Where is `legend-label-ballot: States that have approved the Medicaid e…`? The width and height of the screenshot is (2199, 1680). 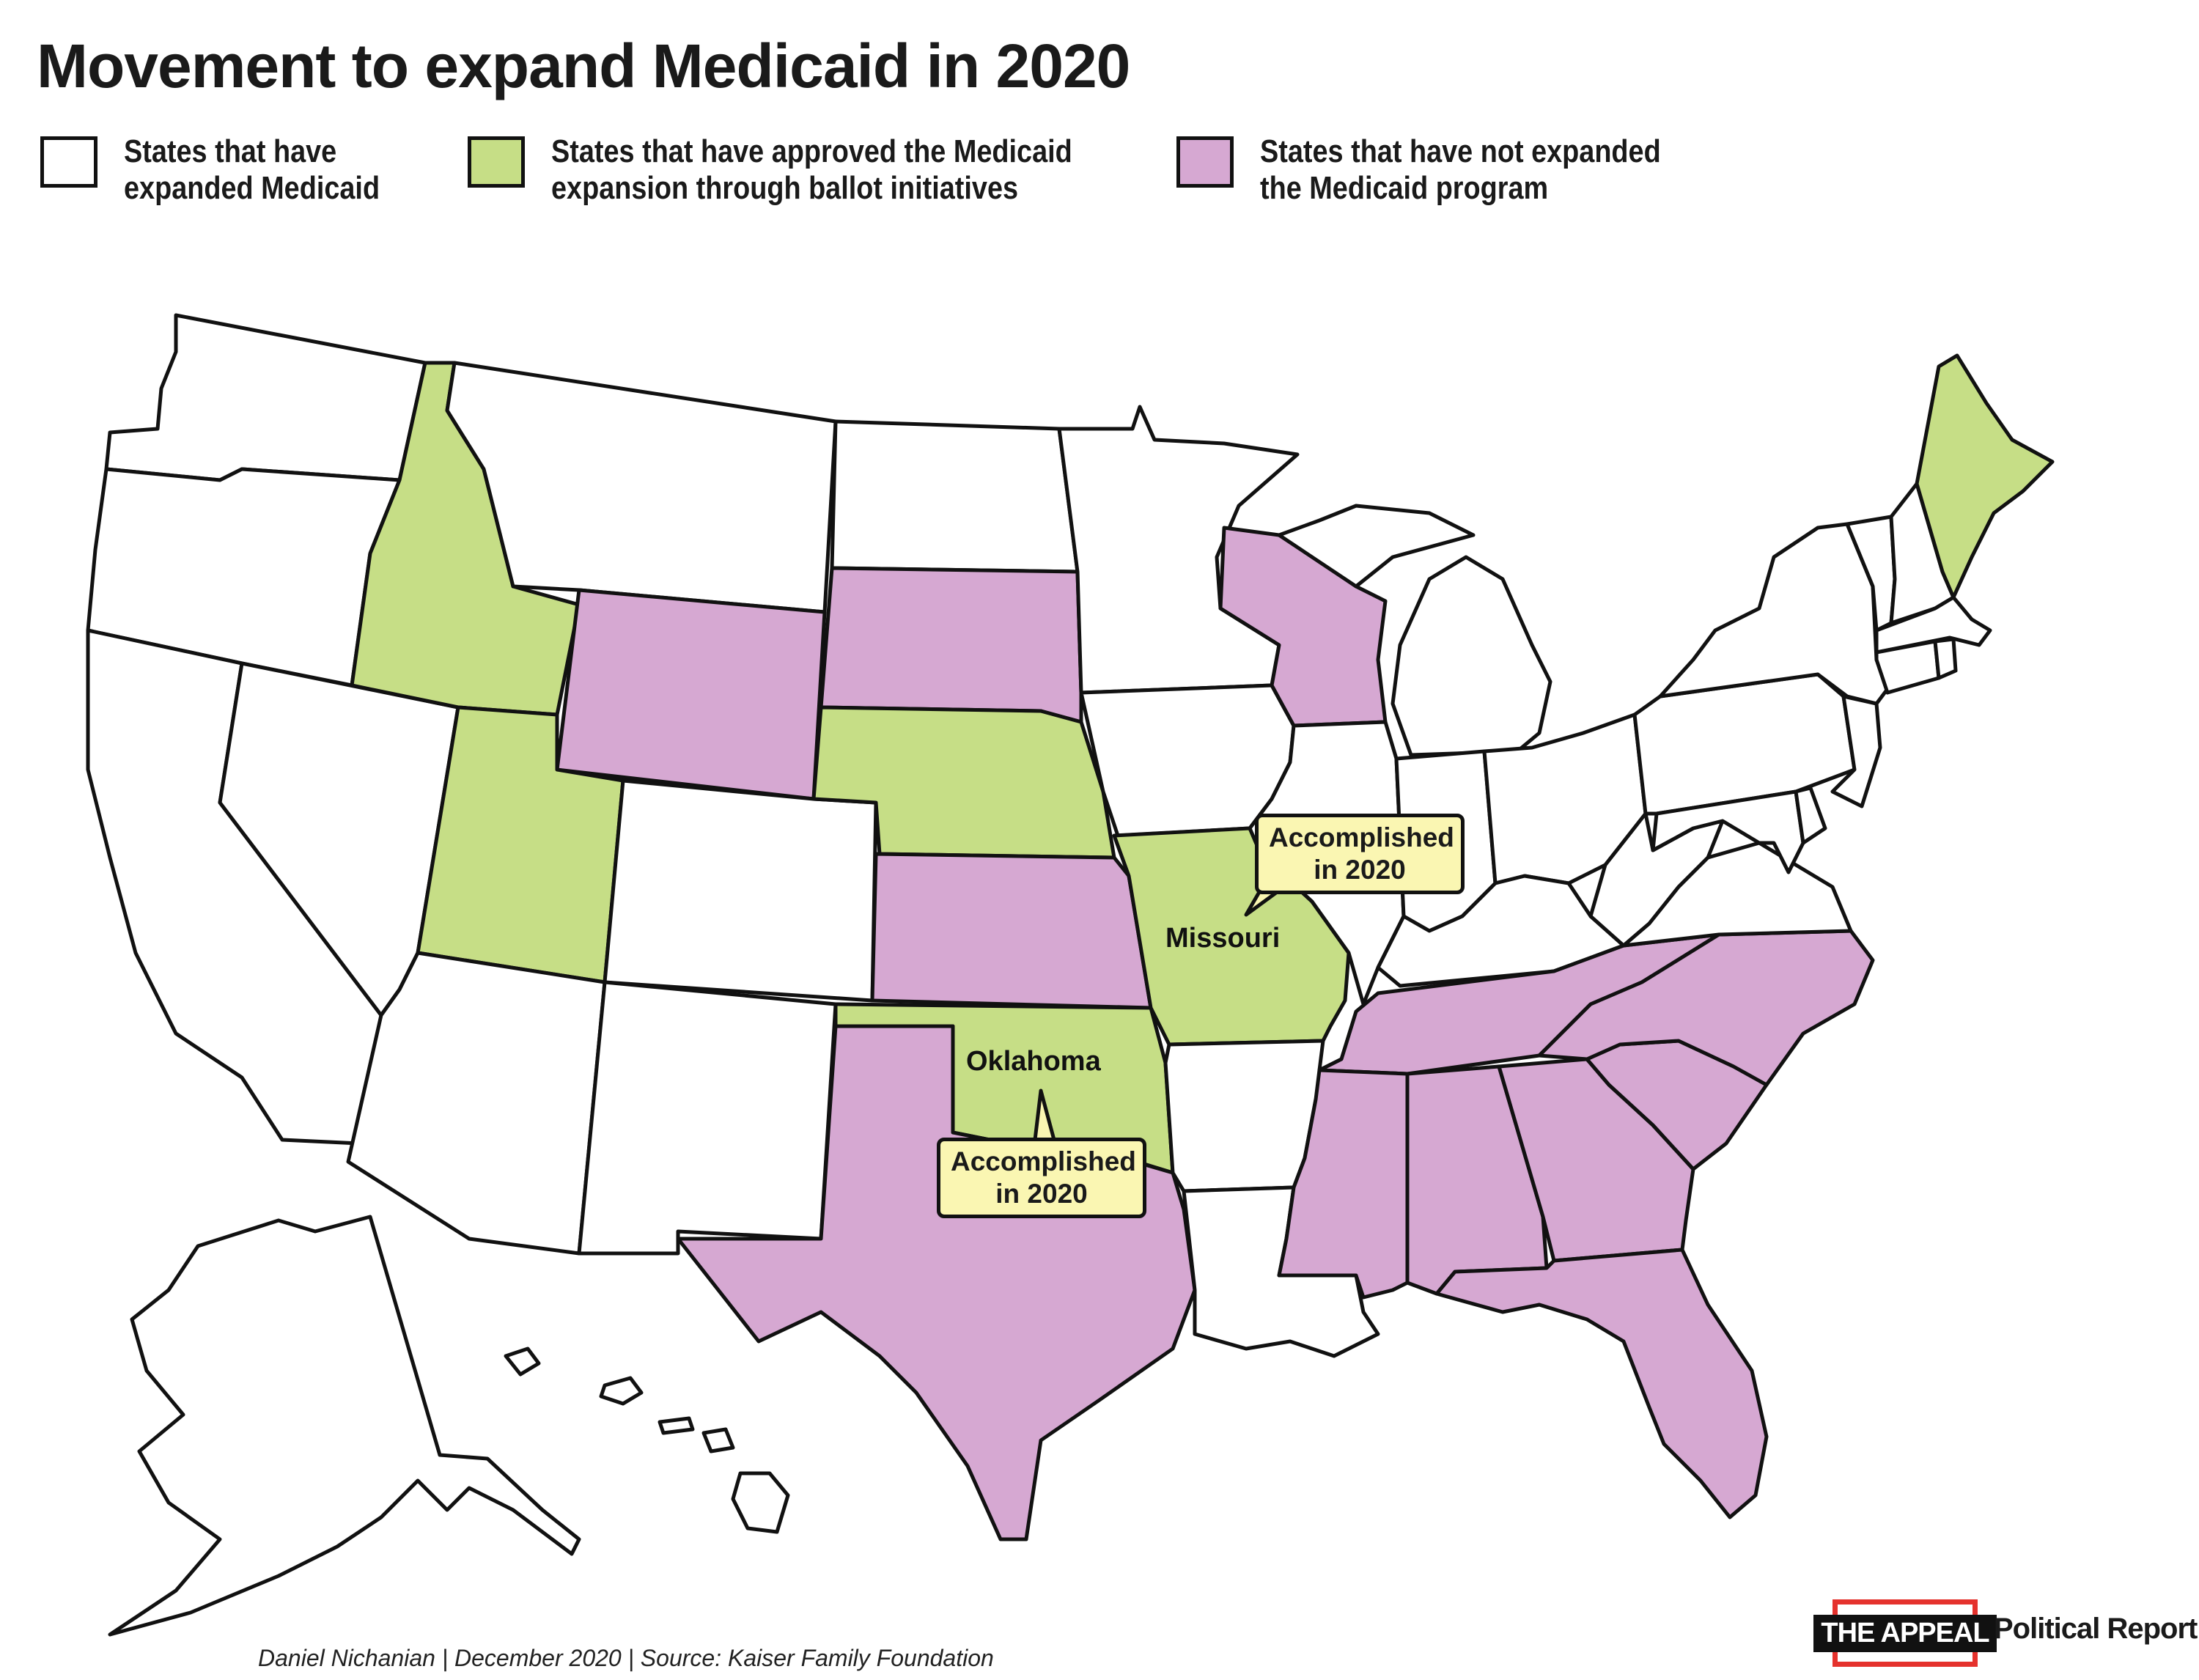
legend-label-ballot: States that have approved the Medicaid e… is located at coordinates (811, 170).